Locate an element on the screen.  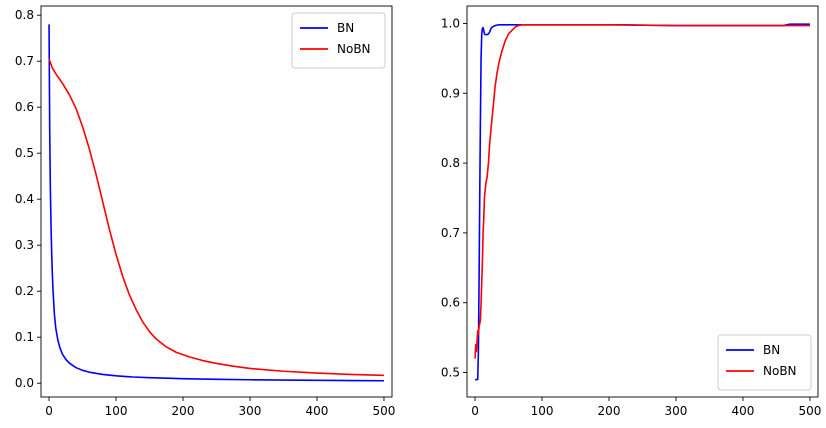
y-tick-label: 0.4 is located at coordinates (24, 199).